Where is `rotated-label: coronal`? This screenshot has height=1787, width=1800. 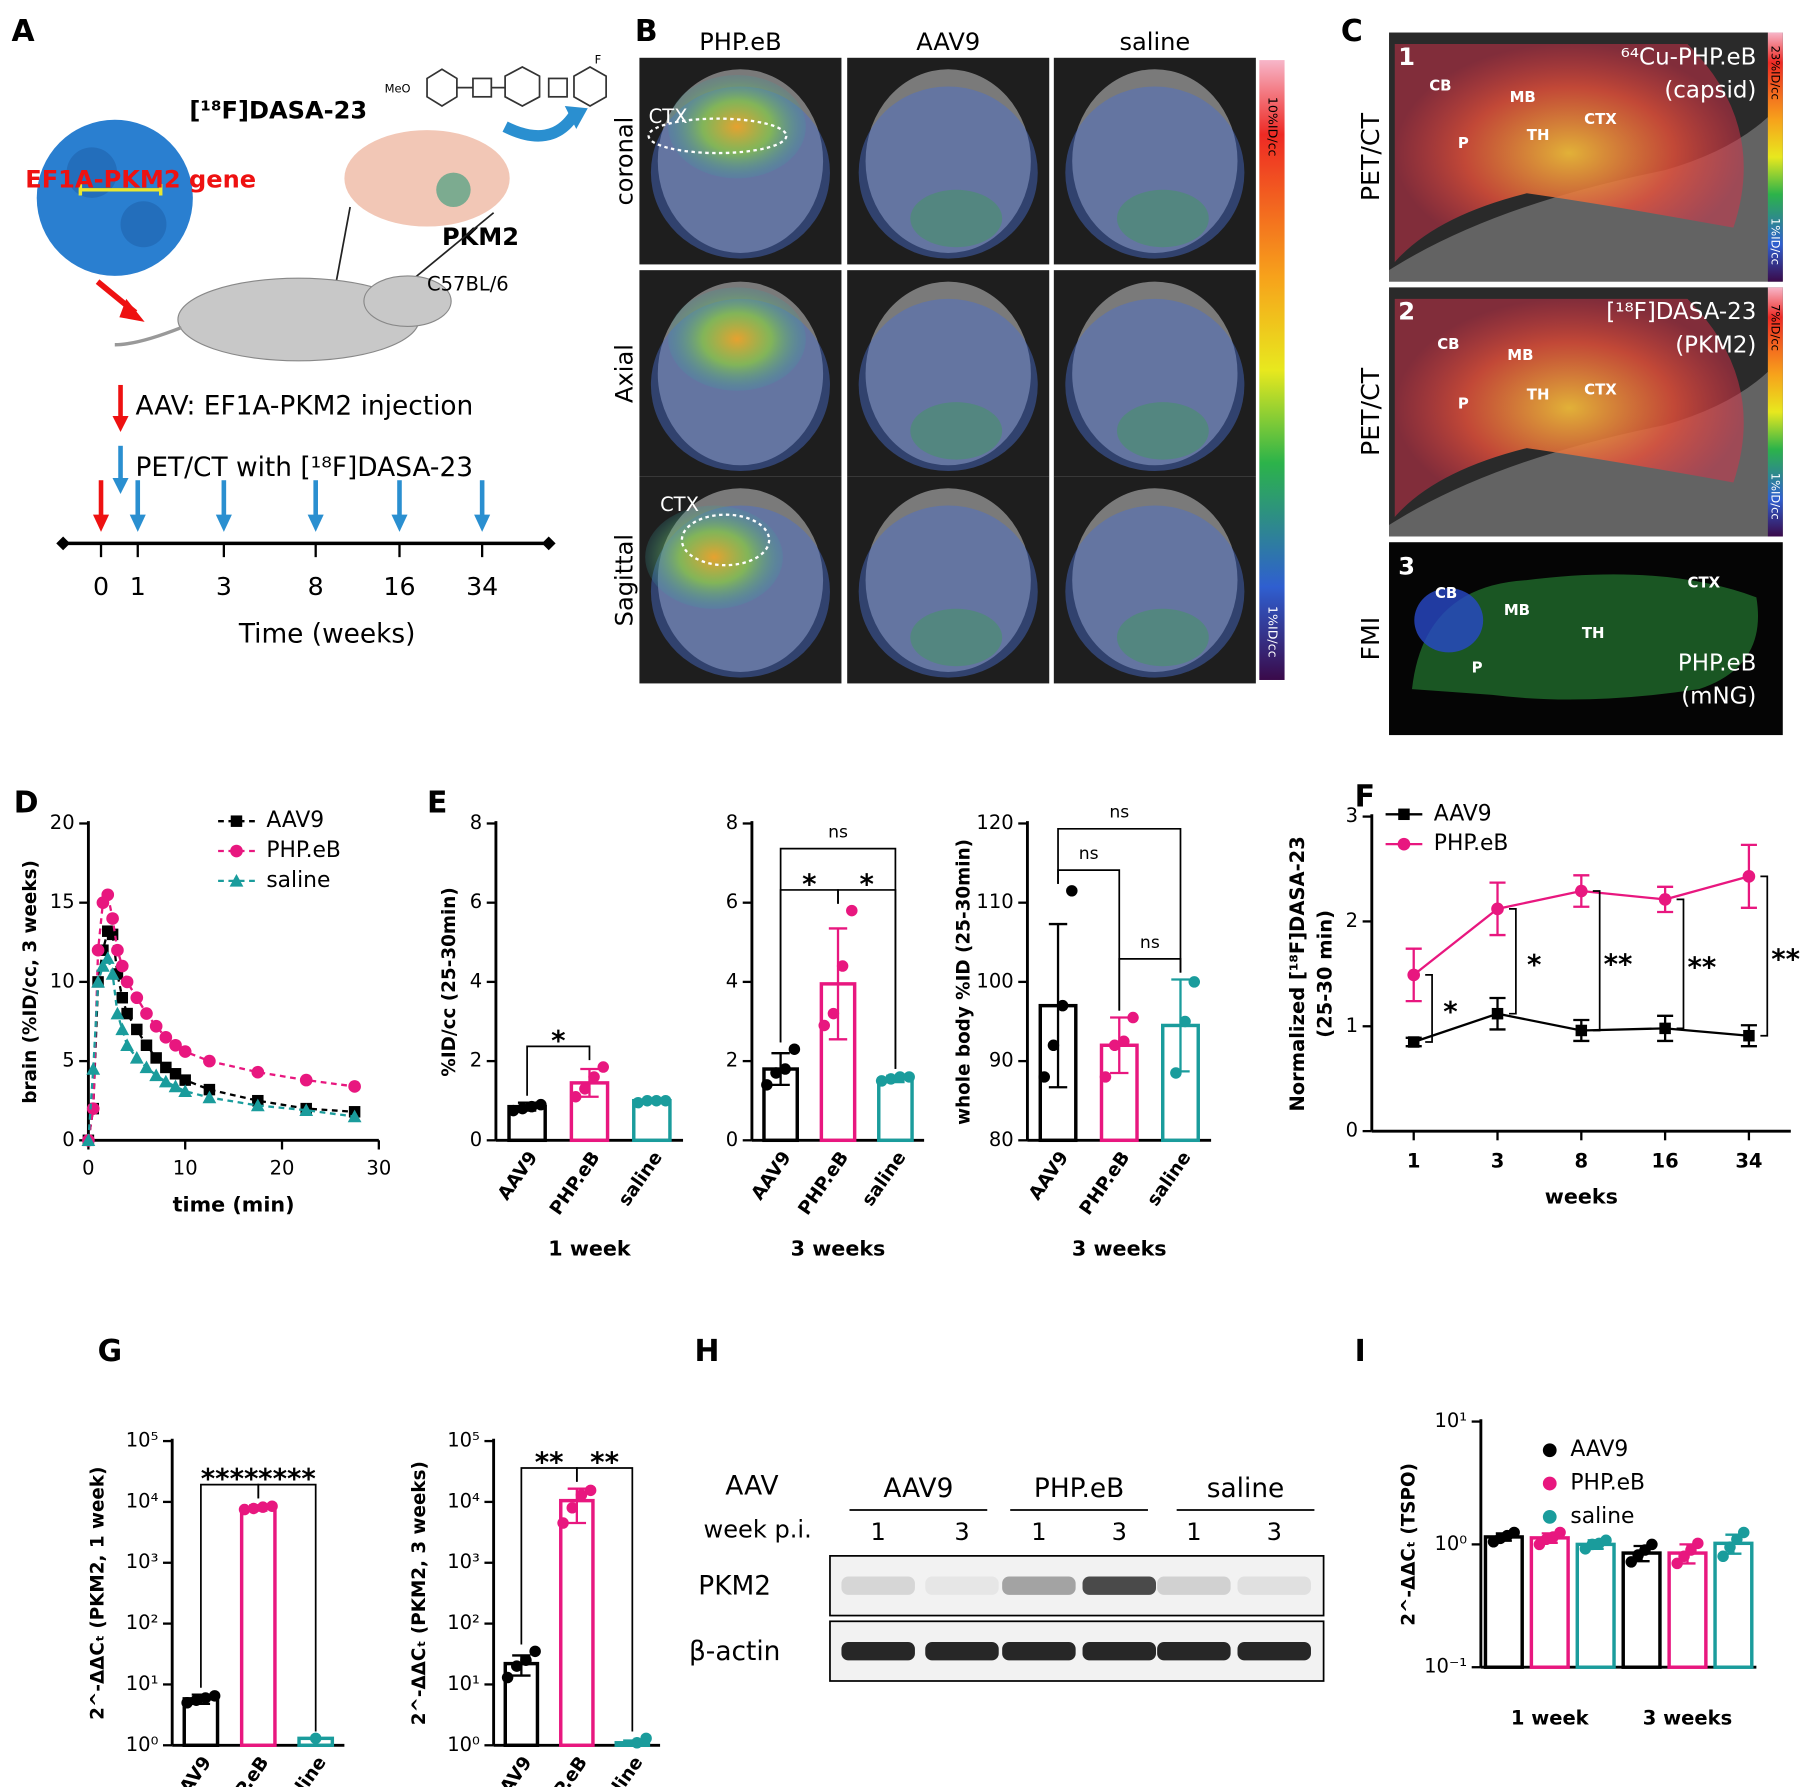 rotated-label: coronal is located at coordinates (625, 161).